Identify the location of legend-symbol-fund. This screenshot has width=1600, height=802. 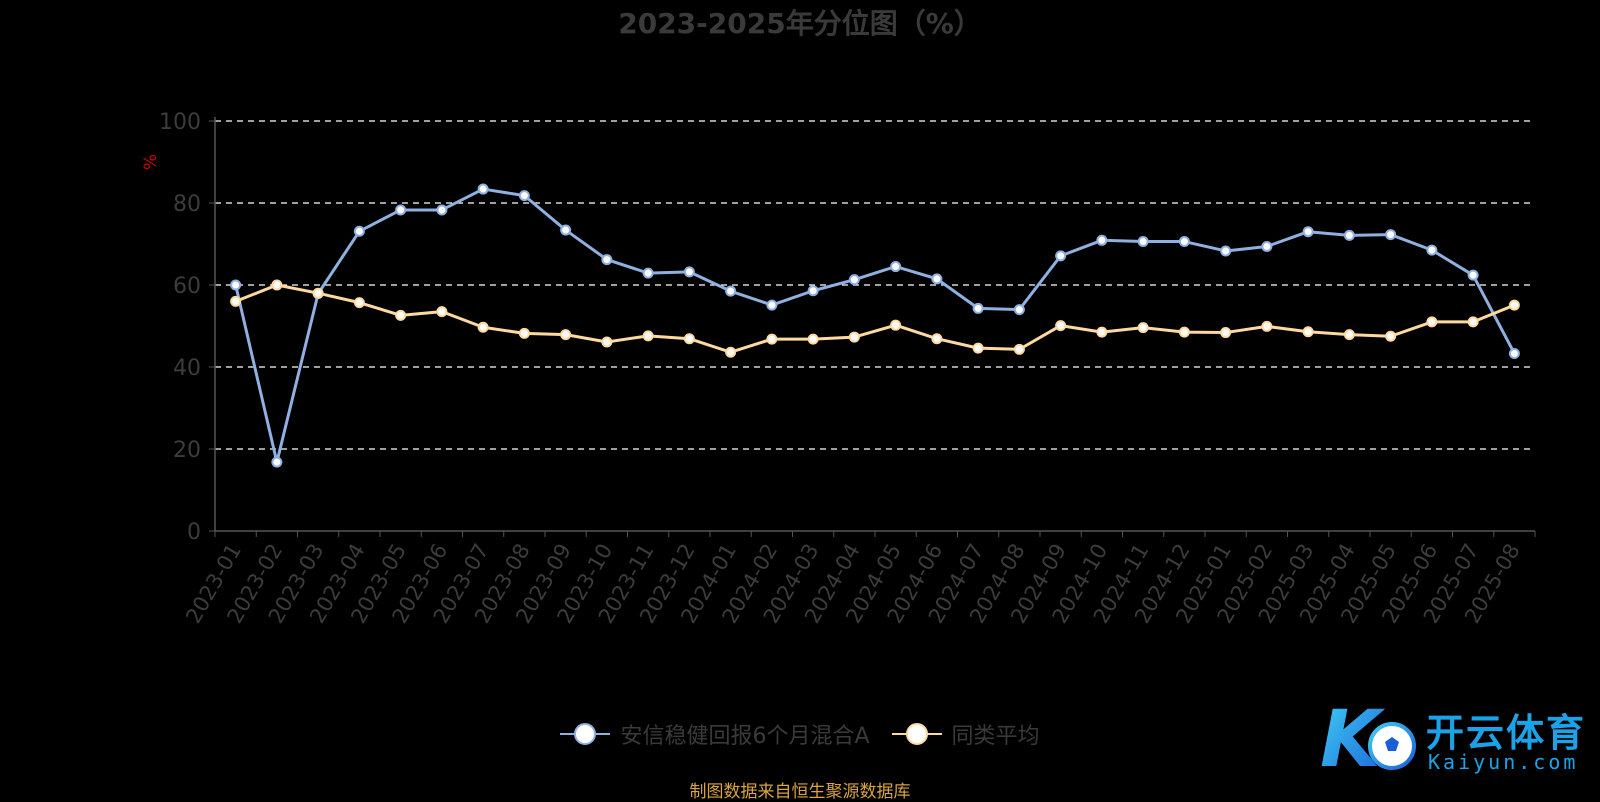
(585, 734).